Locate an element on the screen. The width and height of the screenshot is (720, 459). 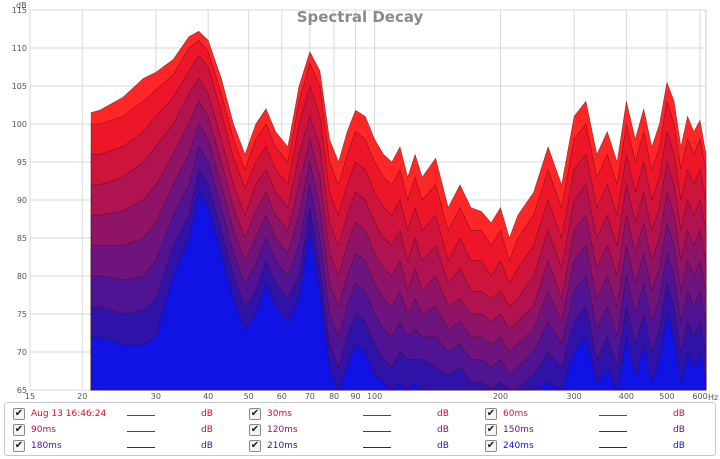
x-tick-label: 100 is located at coordinates (374, 396).